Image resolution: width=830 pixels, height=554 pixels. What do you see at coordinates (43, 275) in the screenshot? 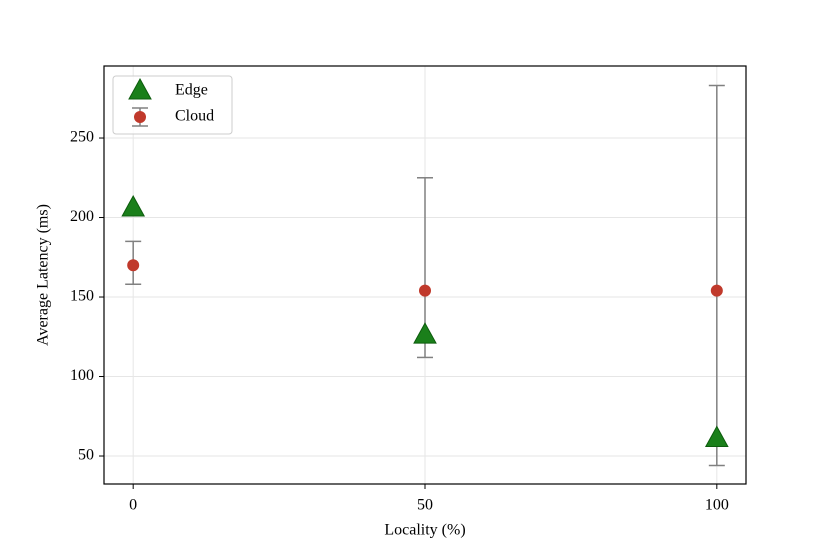
I see `y-axis-label: Average Latency (ms)` at bounding box center [43, 275].